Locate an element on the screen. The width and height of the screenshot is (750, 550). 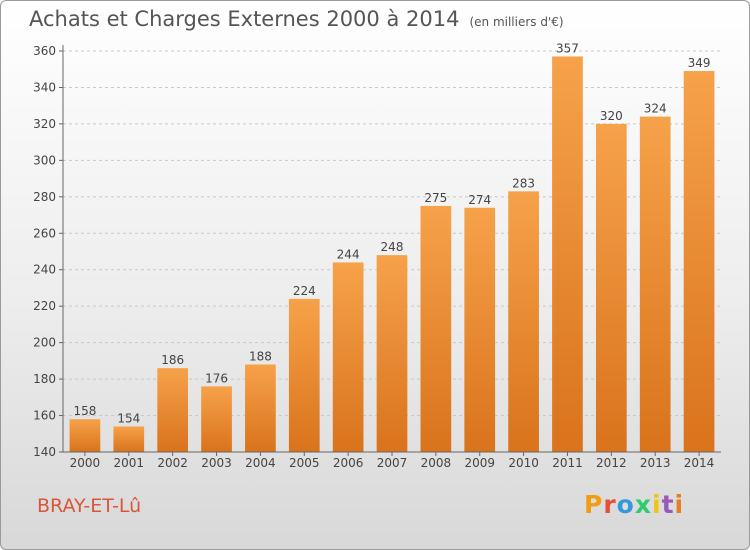
x-tick-label: 2003 is located at coordinates (216, 463).